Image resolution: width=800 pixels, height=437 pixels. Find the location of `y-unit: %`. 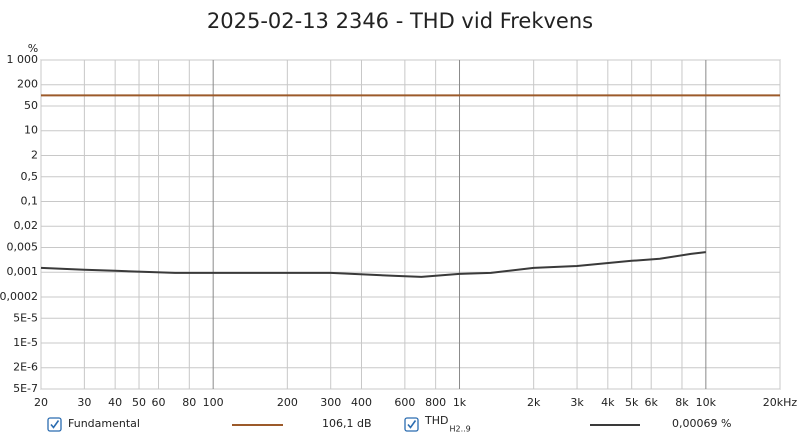

y-unit: % is located at coordinates (33, 48).